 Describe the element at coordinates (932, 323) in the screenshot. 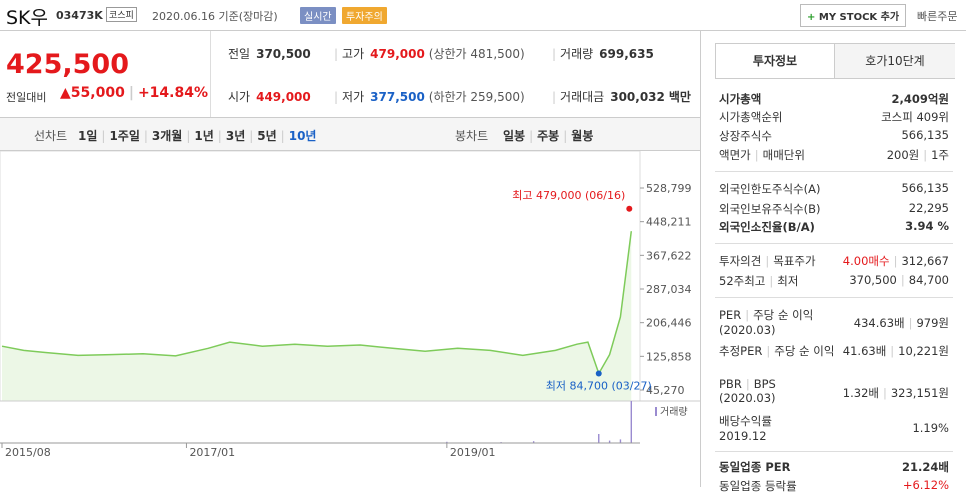

I see `value-part: 979원` at that location.